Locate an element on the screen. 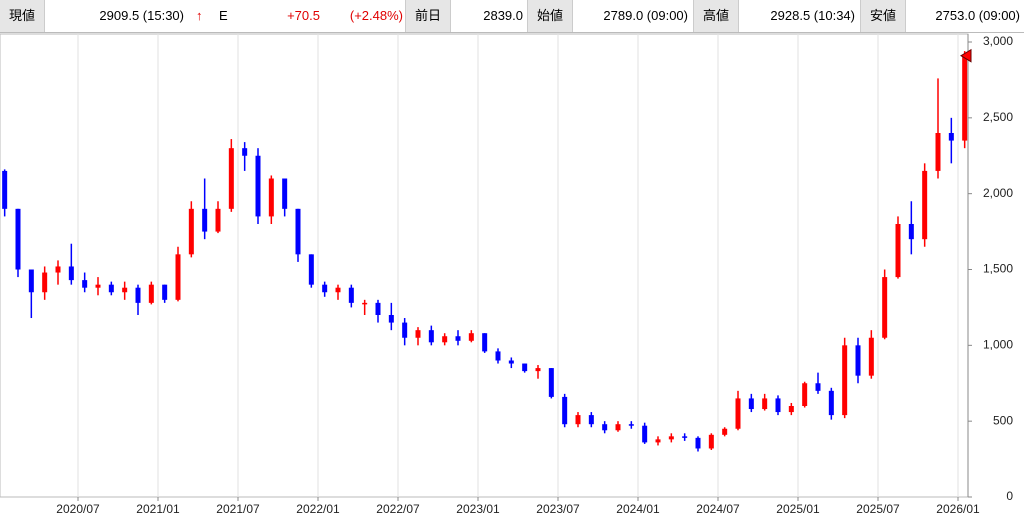  y-tick-label: 1,000 is located at coordinates (998, 345).